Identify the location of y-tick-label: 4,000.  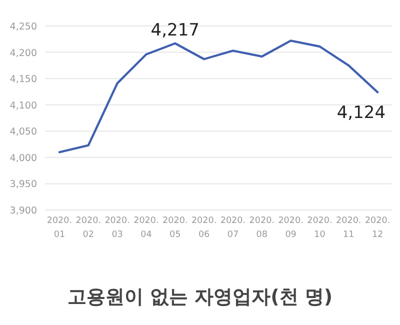
(23, 158).